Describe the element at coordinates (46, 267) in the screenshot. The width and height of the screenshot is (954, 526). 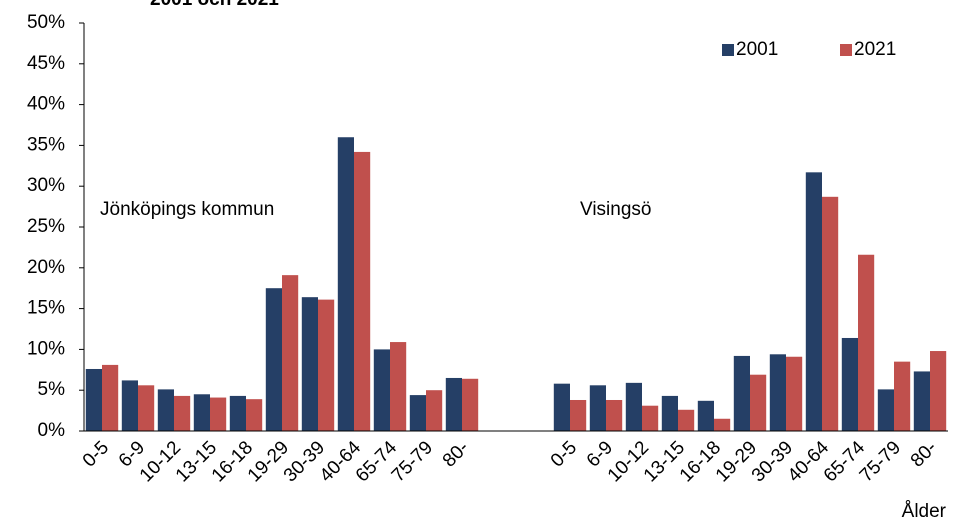
I see `y-tick-label: 20%` at that location.